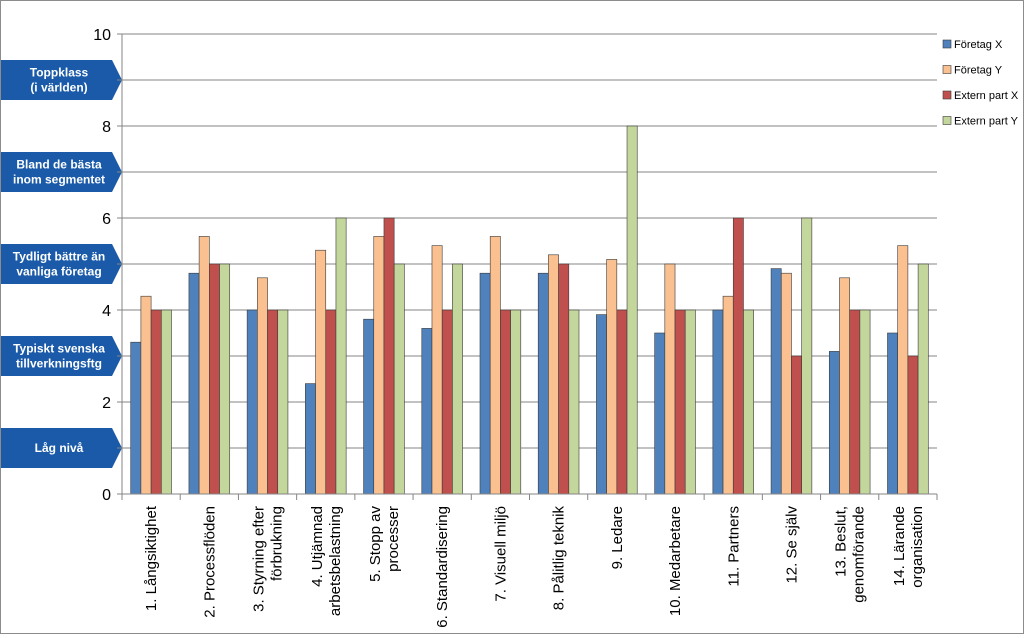 The height and width of the screenshot is (638, 1024). I want to click on category-label: 8. Pålitlig teknik, so click(559, 558).